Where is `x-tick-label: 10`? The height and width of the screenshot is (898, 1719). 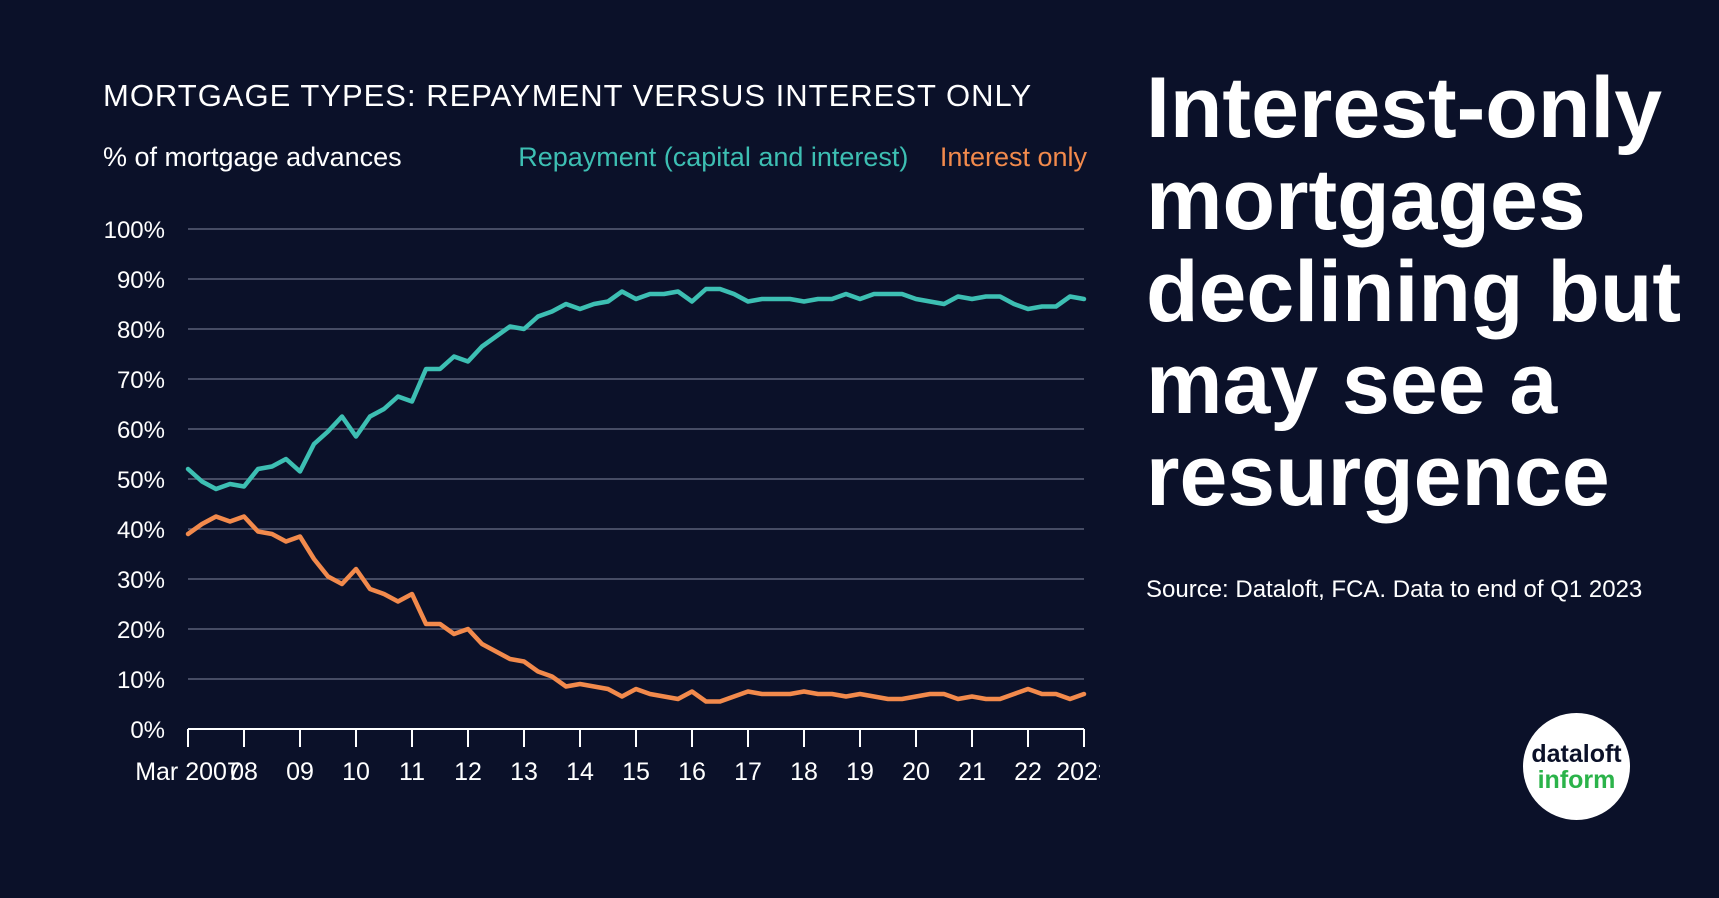
x-tick-label: 10 is located at coordinates (356, 772).